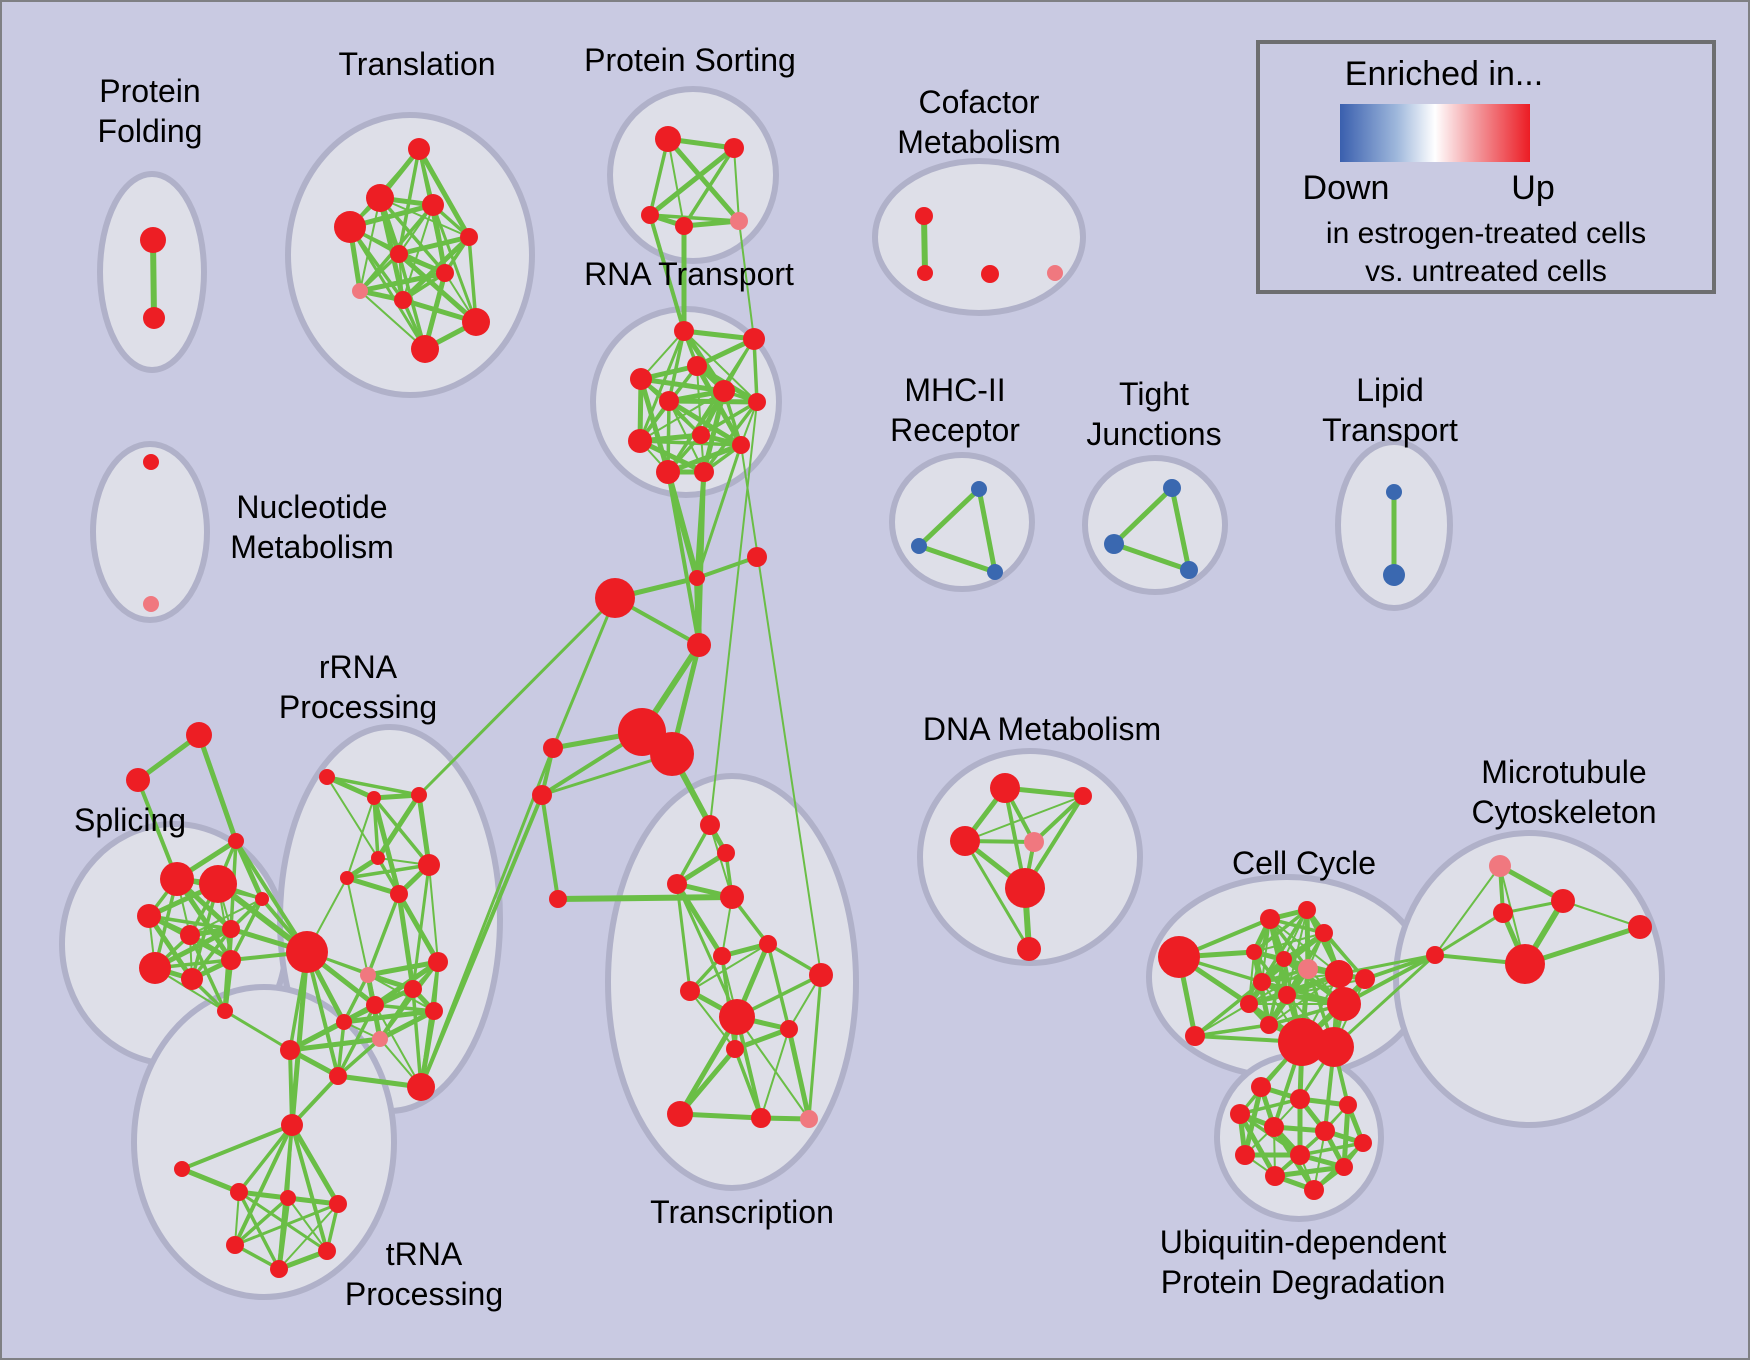  I want to click on trna-processing-label: tRNA Processing, so click(424, 1274).